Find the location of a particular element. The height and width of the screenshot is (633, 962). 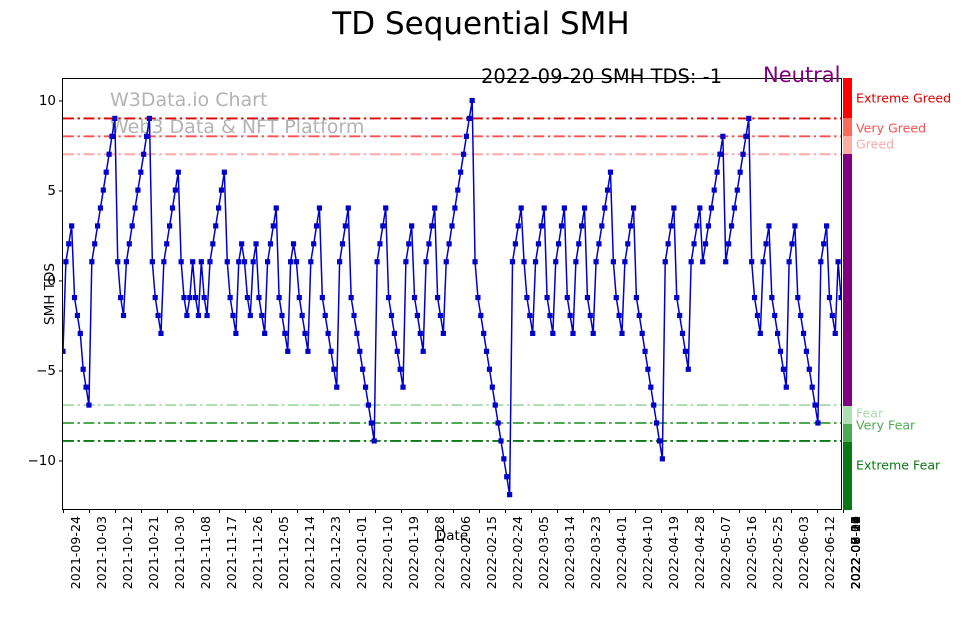

x-tick-label: 2022-04-19 is located at coordinates (673, 553).